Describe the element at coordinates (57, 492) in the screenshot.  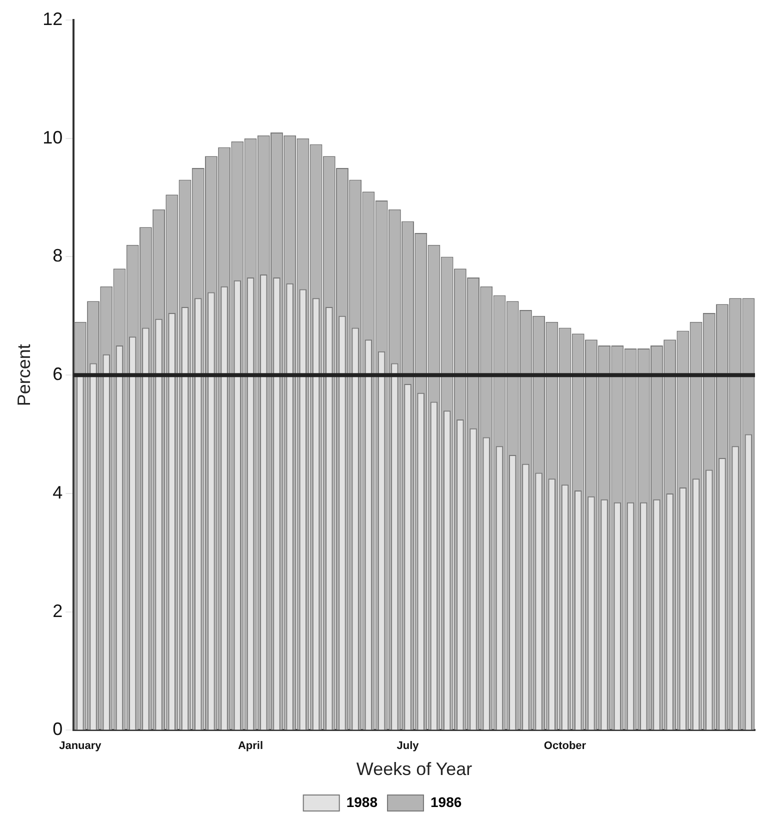
I see `y-tick-label: 4` at that location.